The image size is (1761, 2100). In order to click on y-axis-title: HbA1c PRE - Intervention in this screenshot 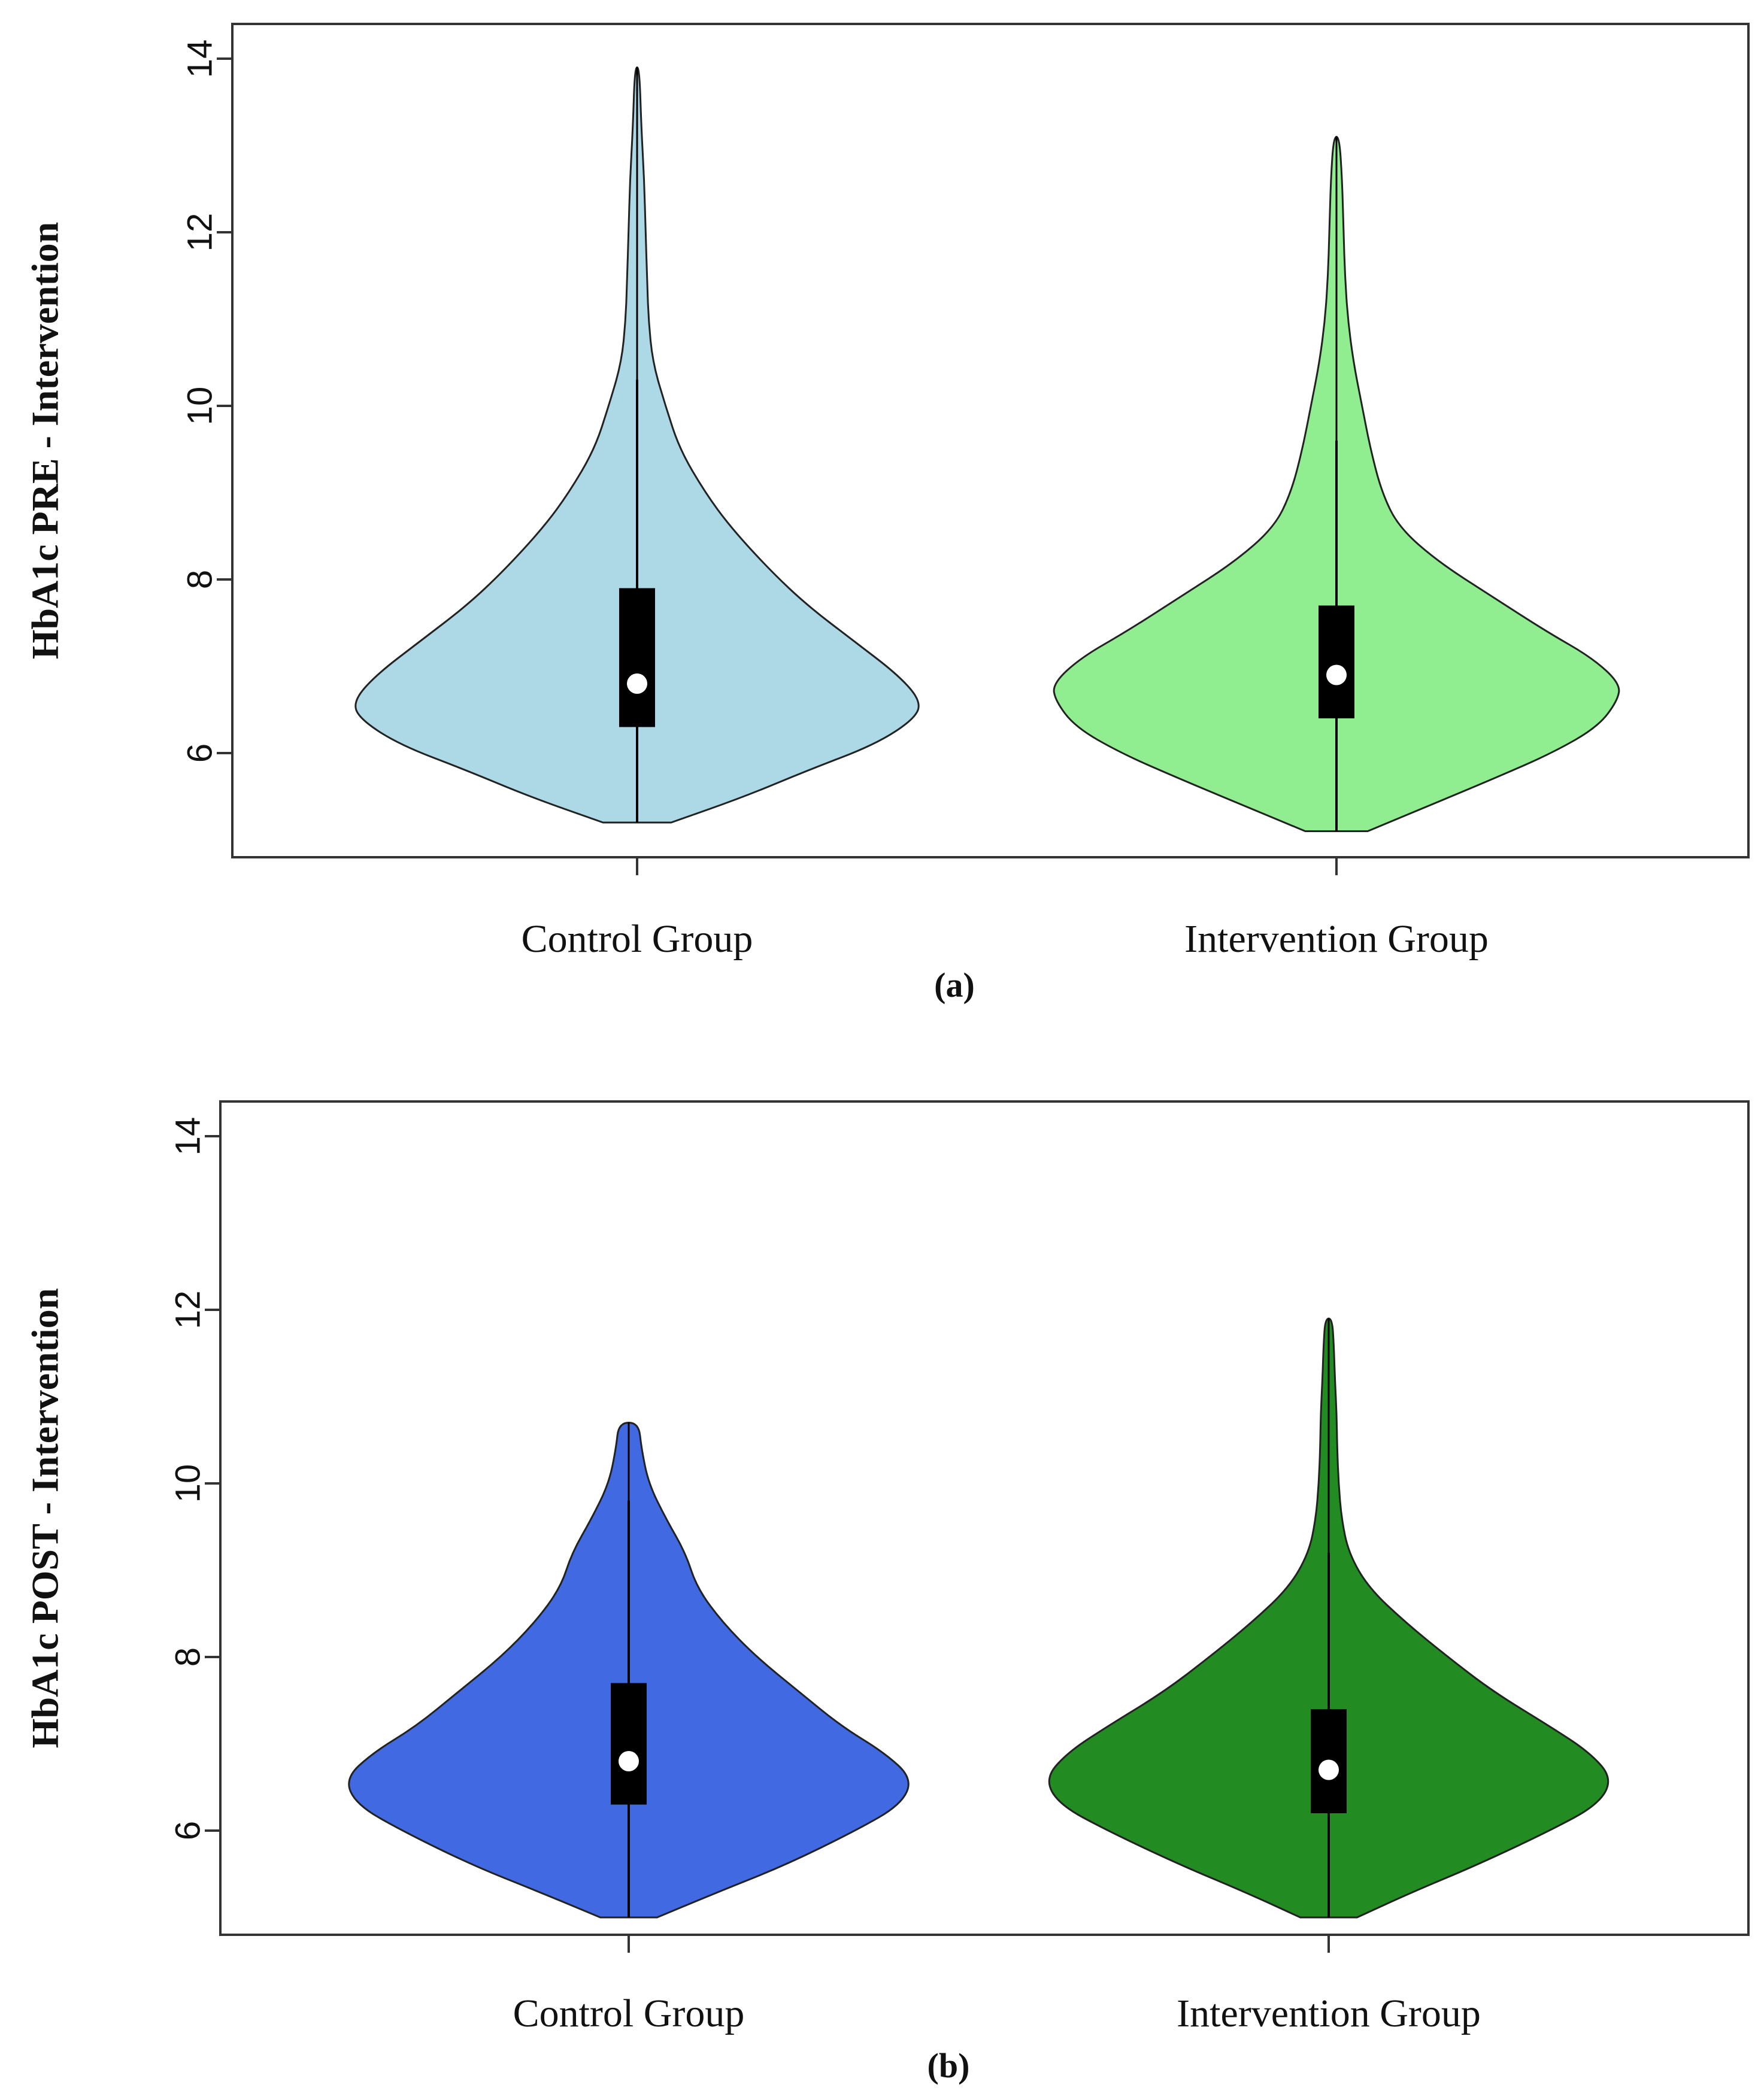, I will do `click(45, 441)`.